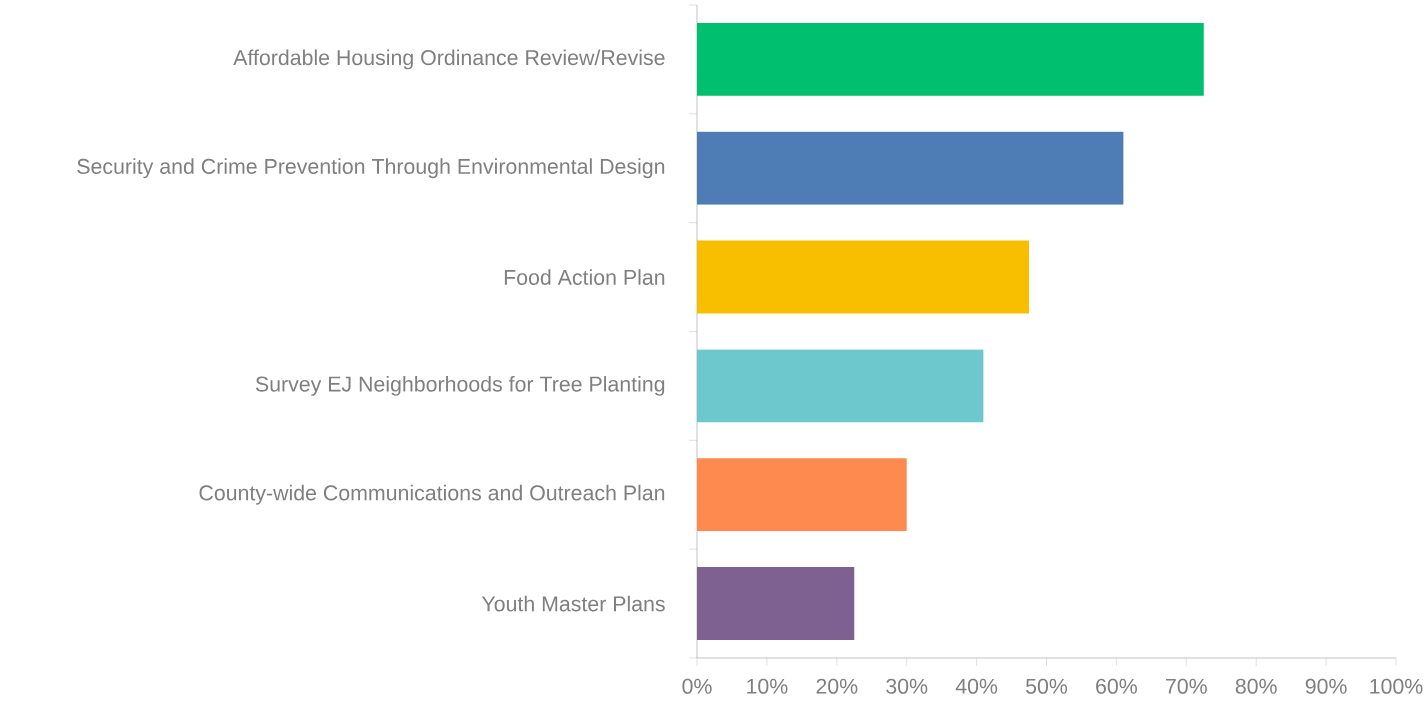  Describe the element at coordinates (584, 277) in the screenshot. I see `y-tick-label: Food Action Plan` at that location.